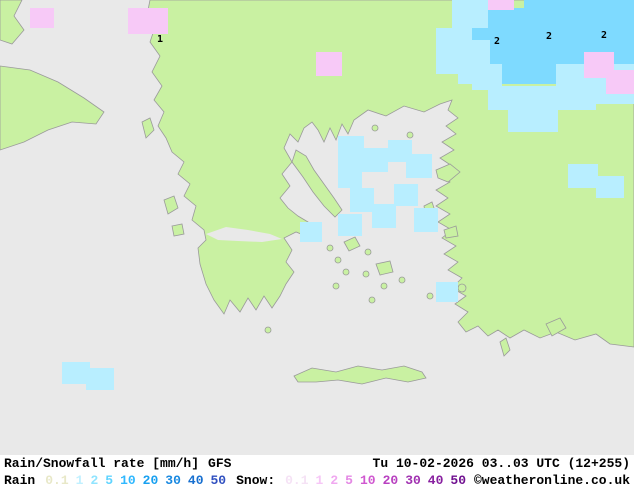  I want to click on island-kefalonia, so click(171, 205).